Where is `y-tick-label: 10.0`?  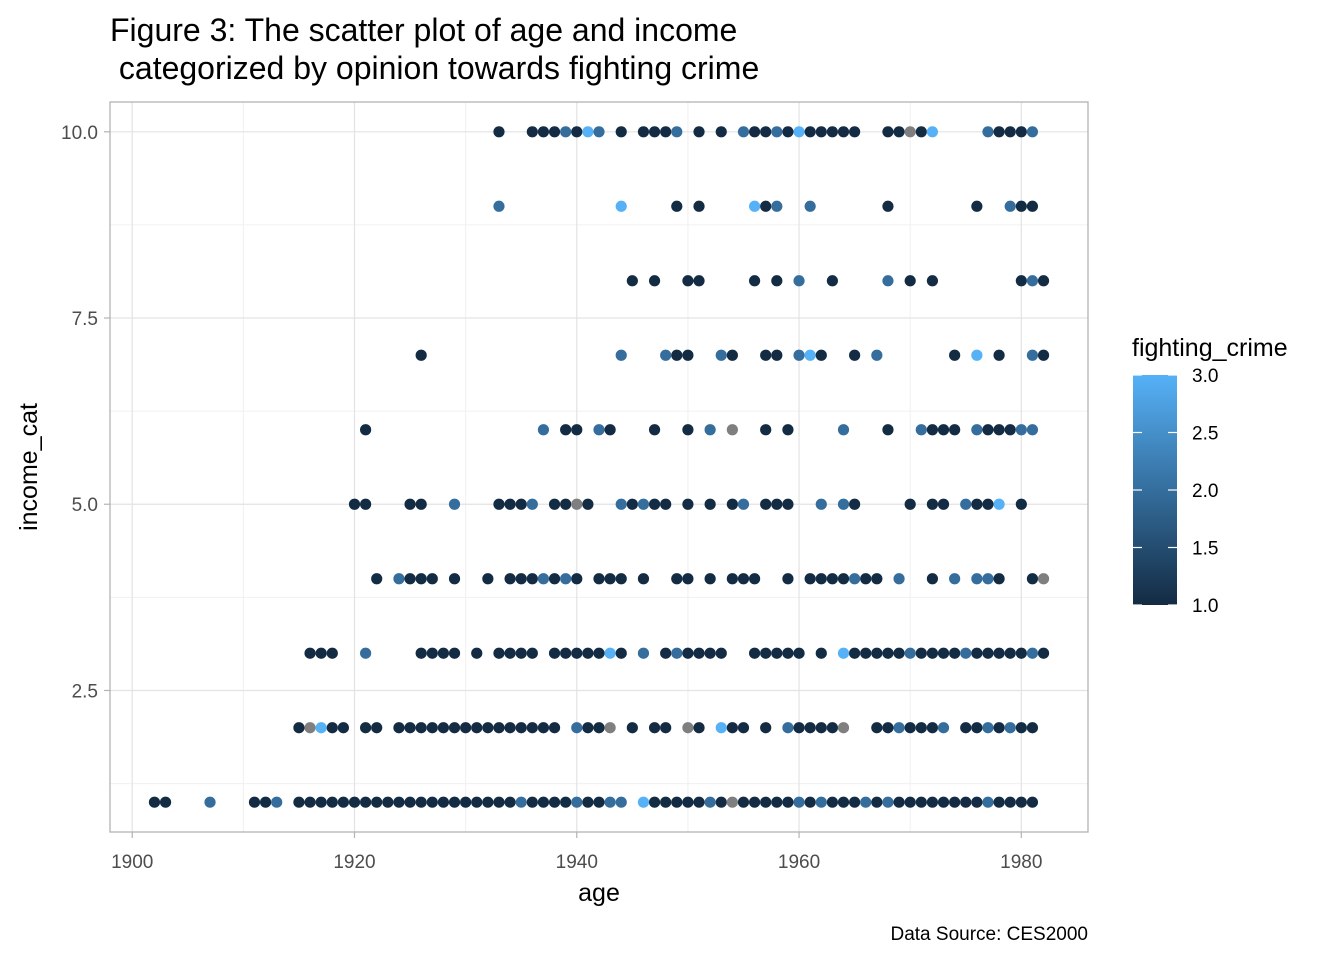
y-tick-label: 10.0 is located at coordinates (79, 133).